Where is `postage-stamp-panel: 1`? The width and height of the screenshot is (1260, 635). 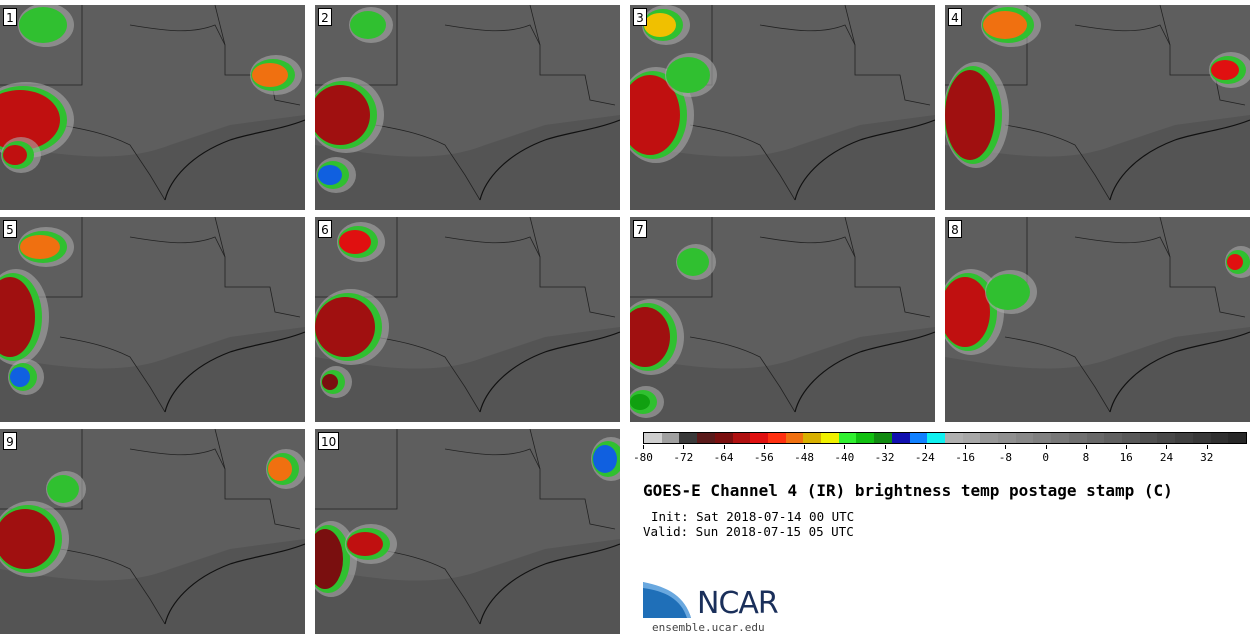
postage-stamp-panel: 1 is located at coordinates (152, 107).